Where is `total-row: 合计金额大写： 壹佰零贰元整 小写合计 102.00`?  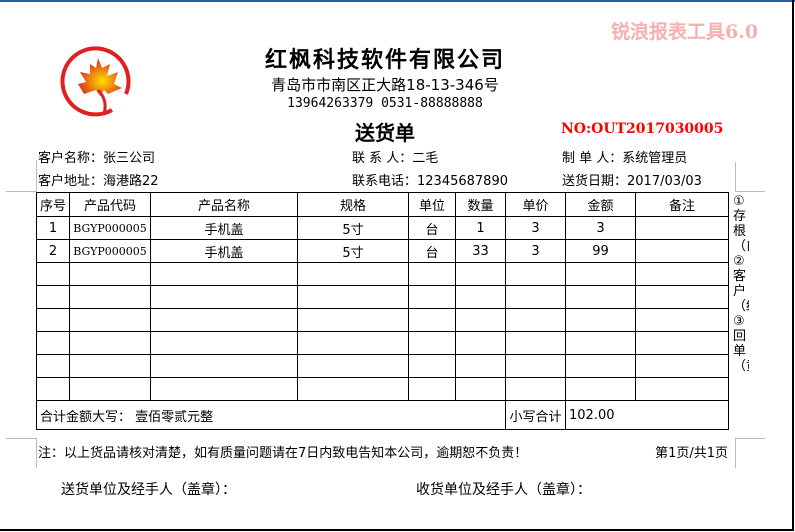
total-row: 合计金额大写： 壹佰零贰元整 小写合计 102.00 is located at coordinates (382, 415).